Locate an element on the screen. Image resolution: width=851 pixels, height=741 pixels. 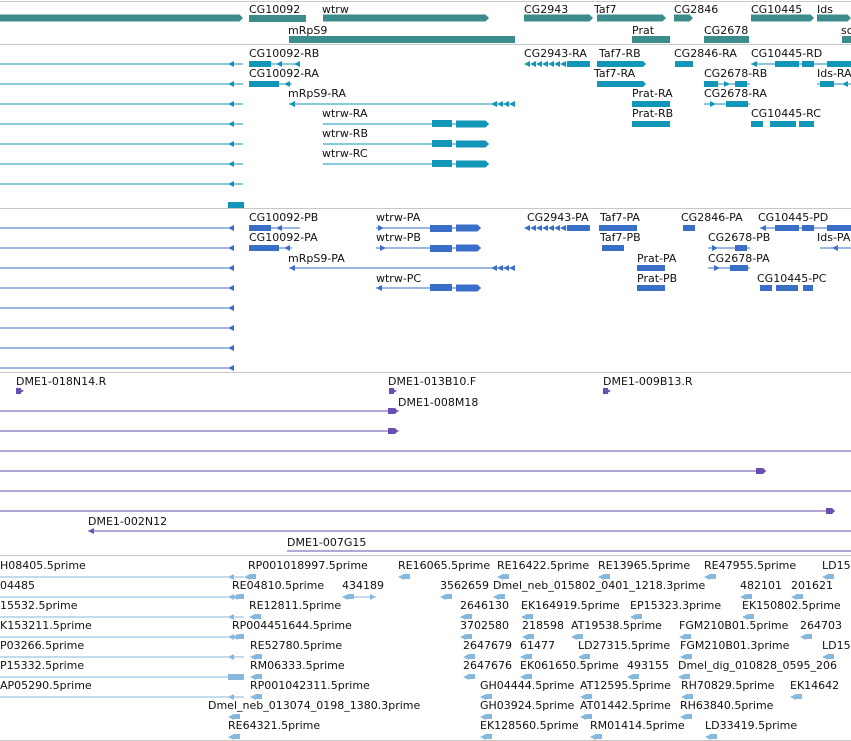
protein-label-cg10092-pb: CG10092-PB is located at coordinates (283, 217).